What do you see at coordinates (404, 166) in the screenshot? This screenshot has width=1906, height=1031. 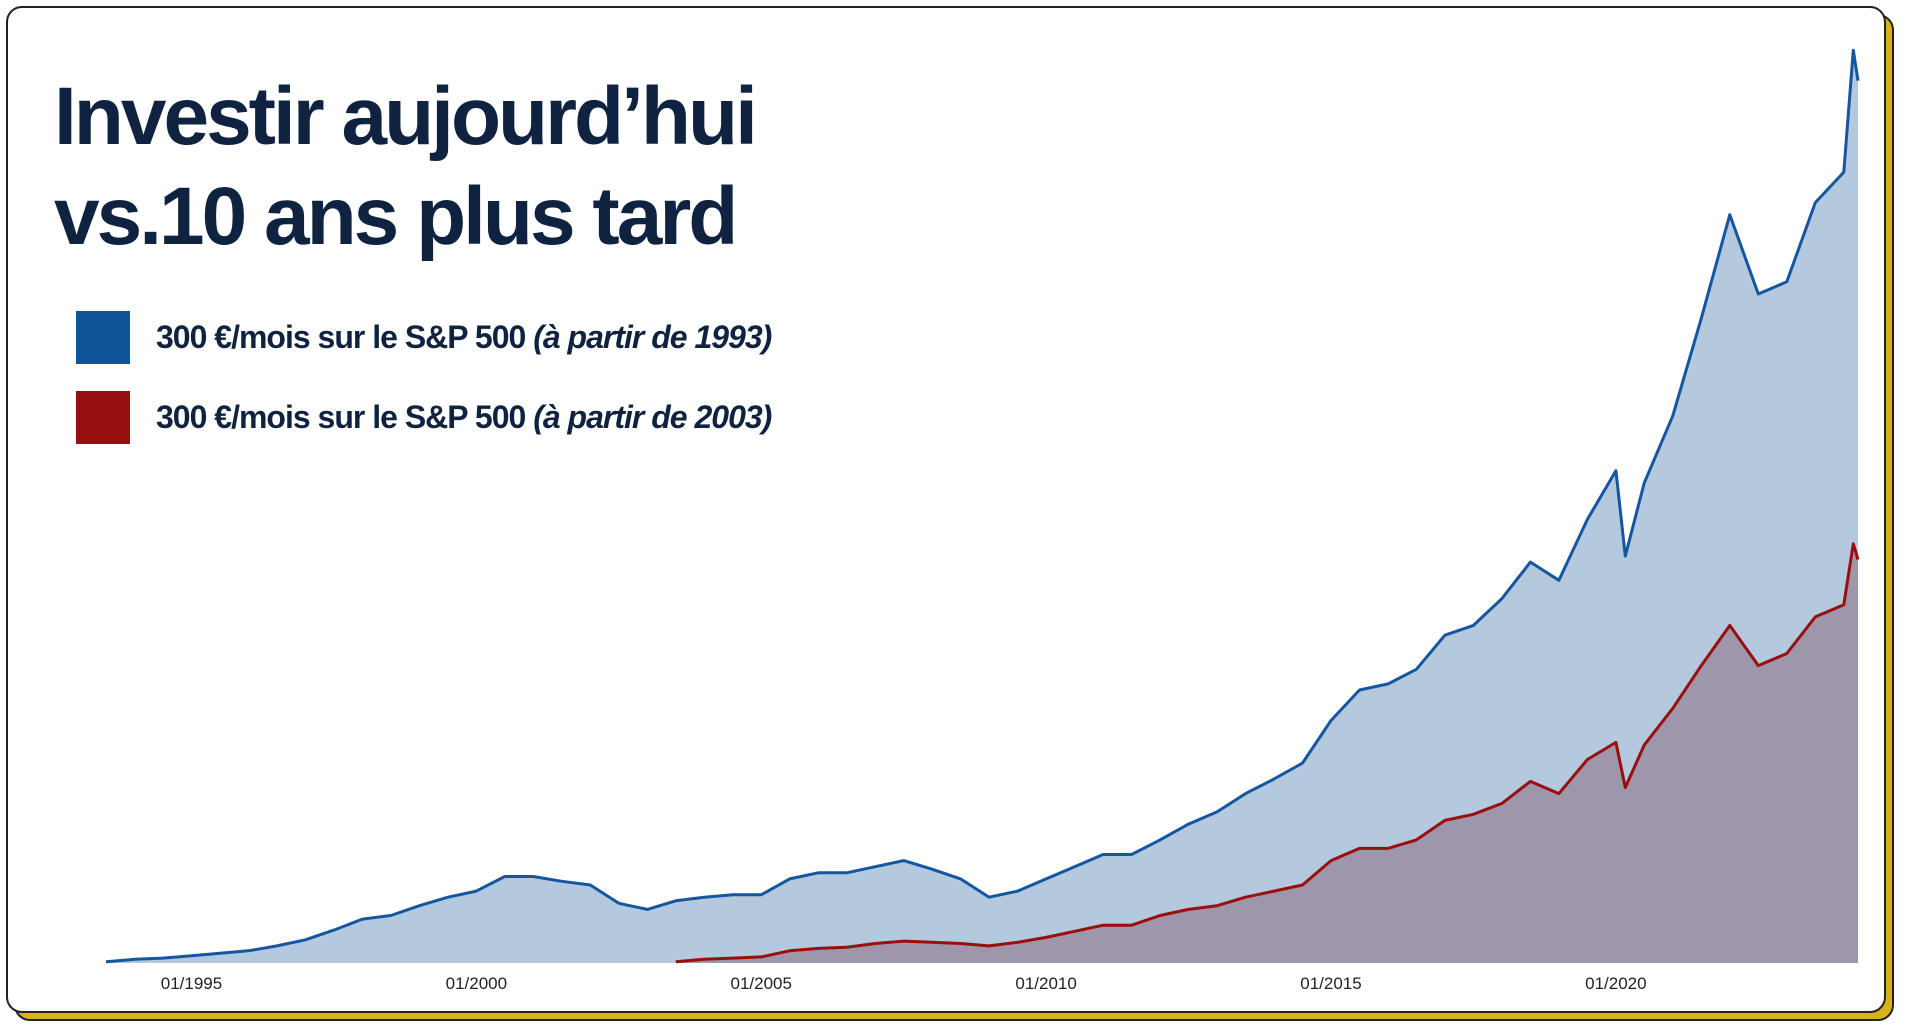 I see `chart-title: Investir aujourd’hui vs.10 ans plus tard` at bounding box center [404, 166].